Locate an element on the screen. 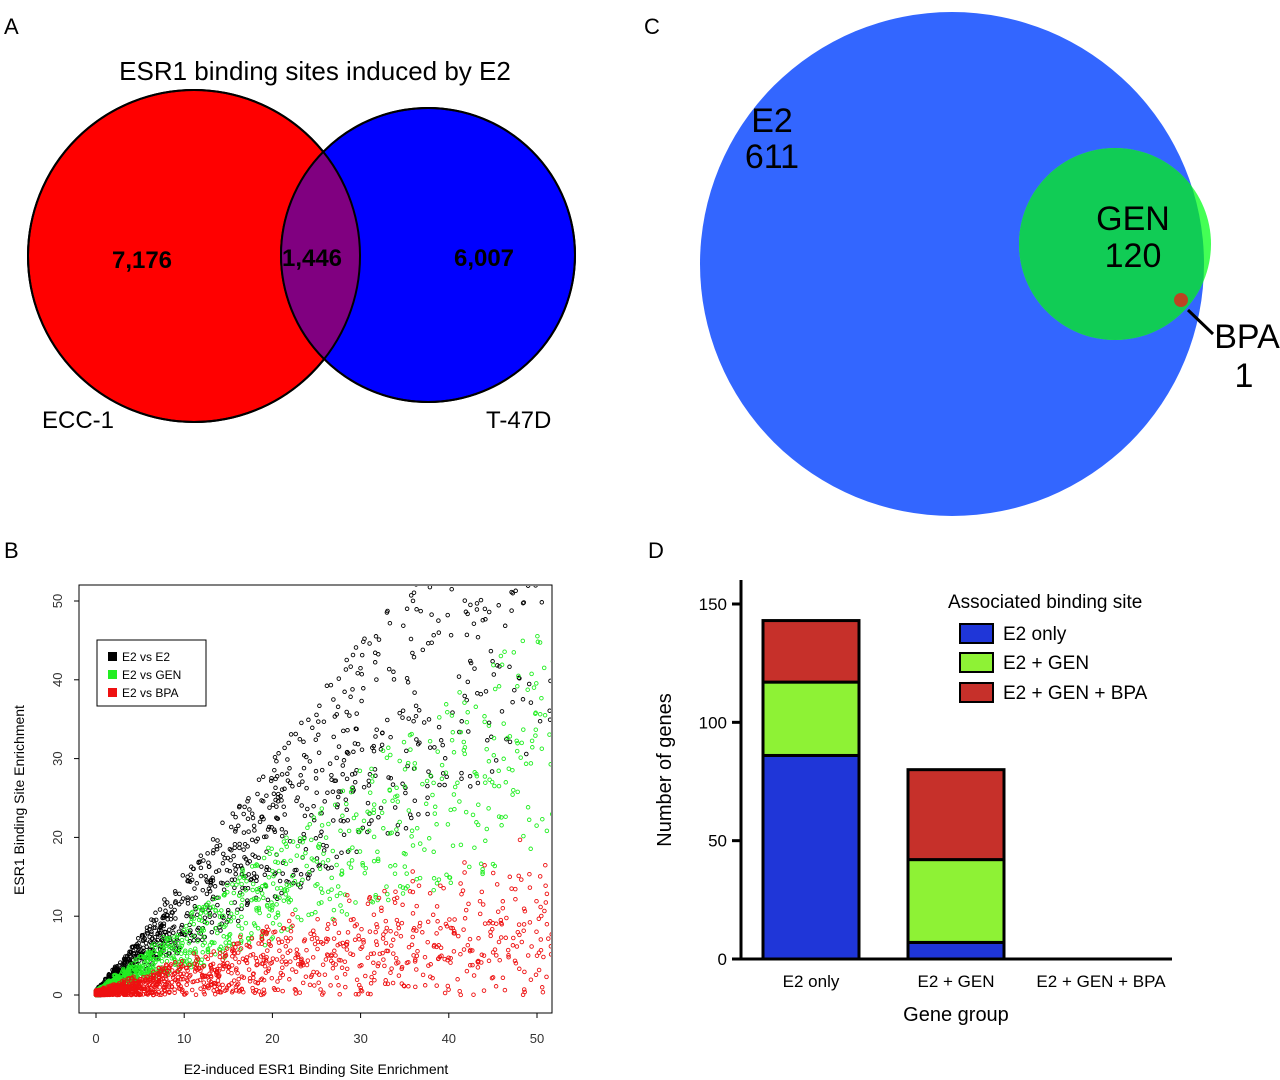 The width and height of the screenshot is (1280, 1080). scatter-y-tick-label: 0 is located at coordinates (57, 994).